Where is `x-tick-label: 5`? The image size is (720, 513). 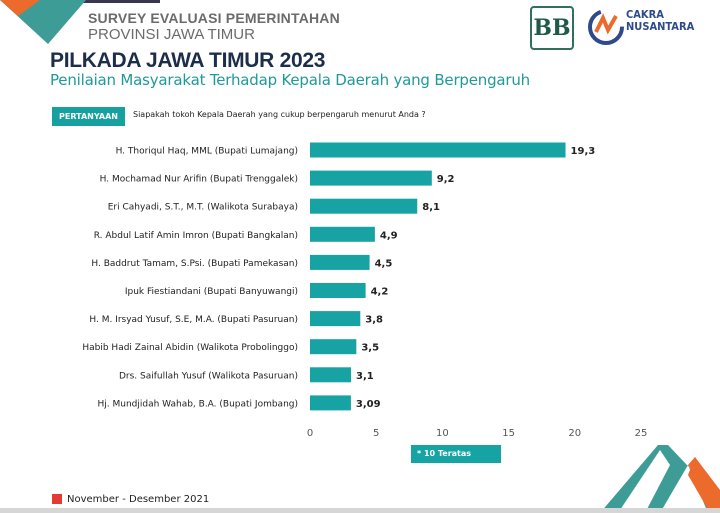
x-tick-label: 5 is located at coordinates (376, 433).